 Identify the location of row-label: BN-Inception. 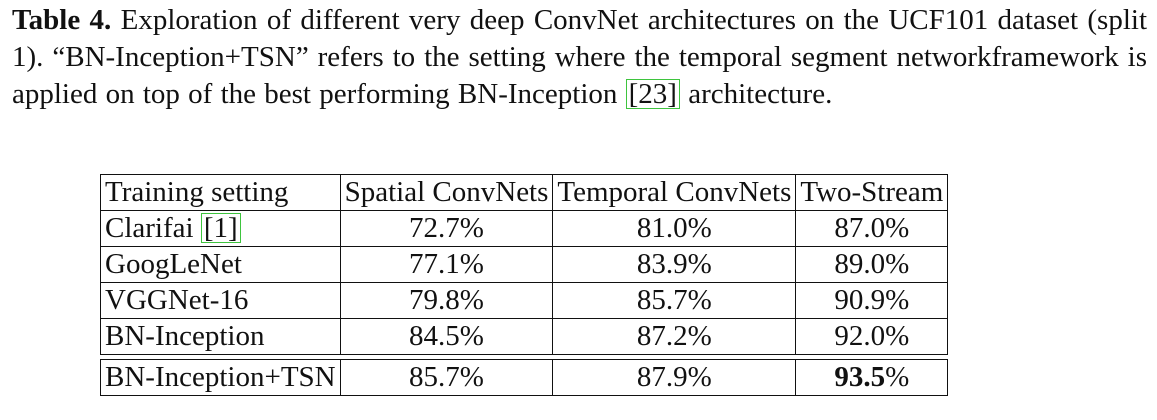
(220, 336).